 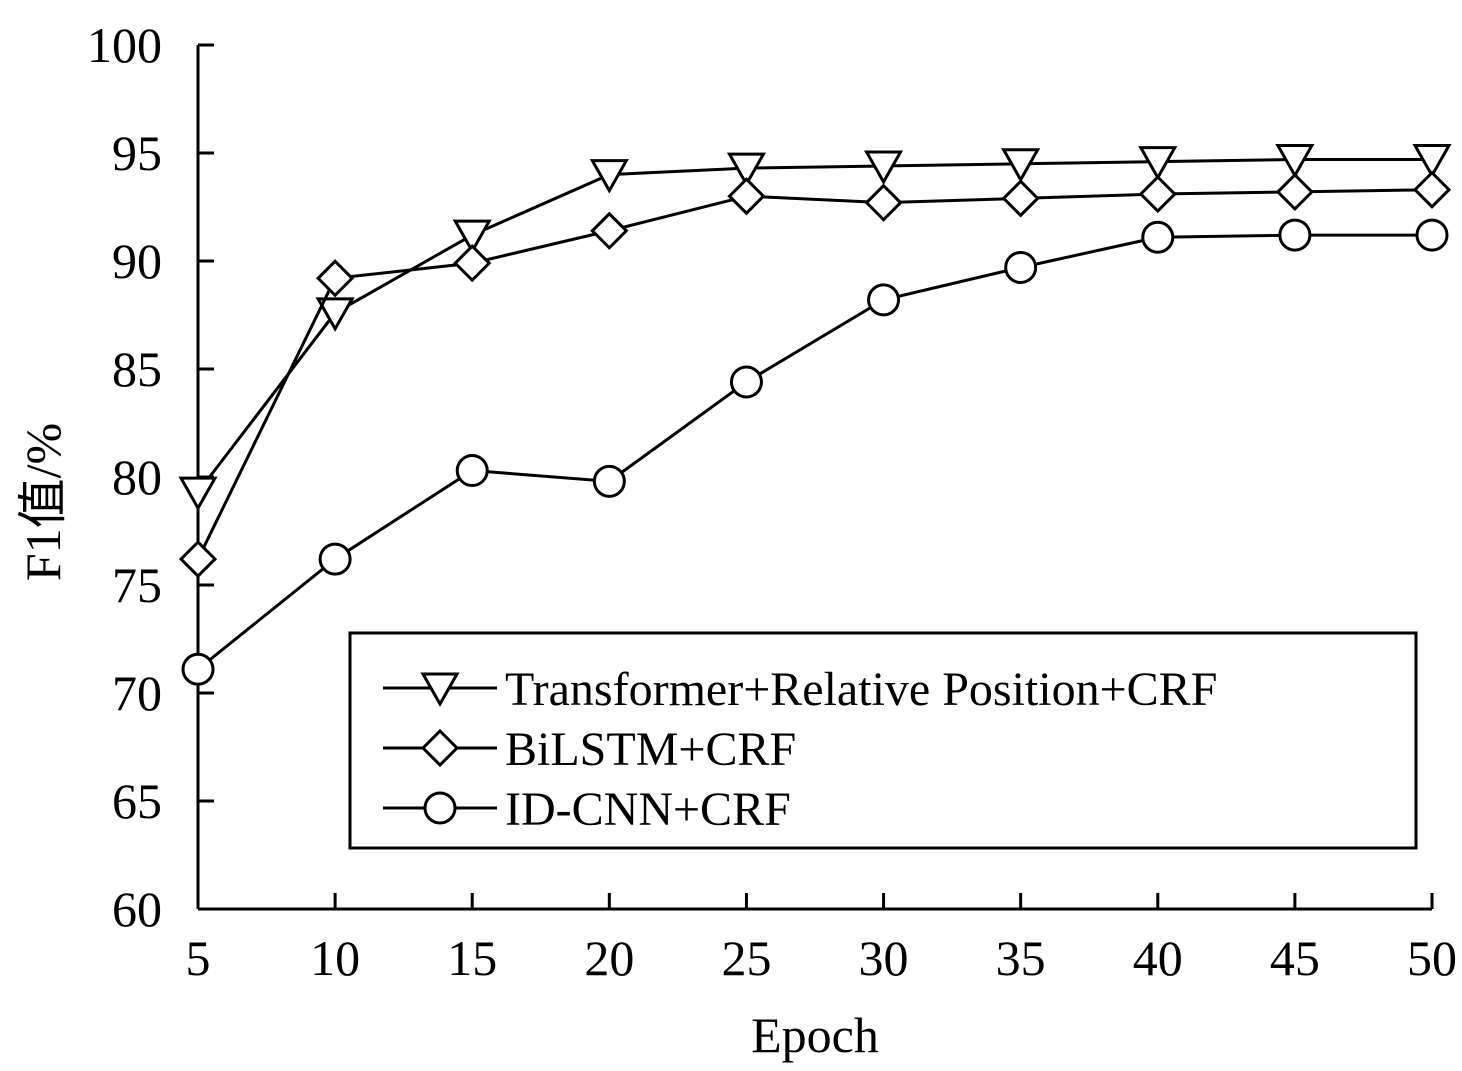 I want to click on y-ticks: 60 65 70 75 80 85 90 95 100, so click(x=150, y=477).